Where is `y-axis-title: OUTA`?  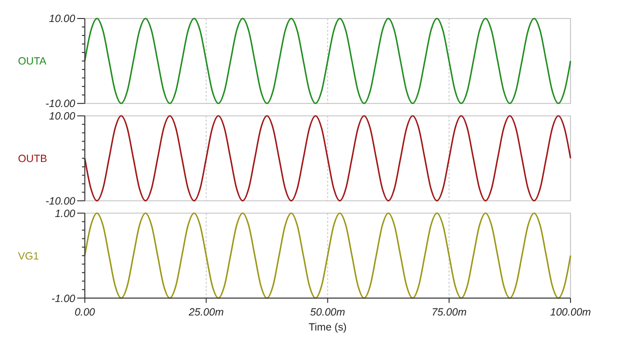
y-axis-title: OUTA is located at coordinates (32, 62).